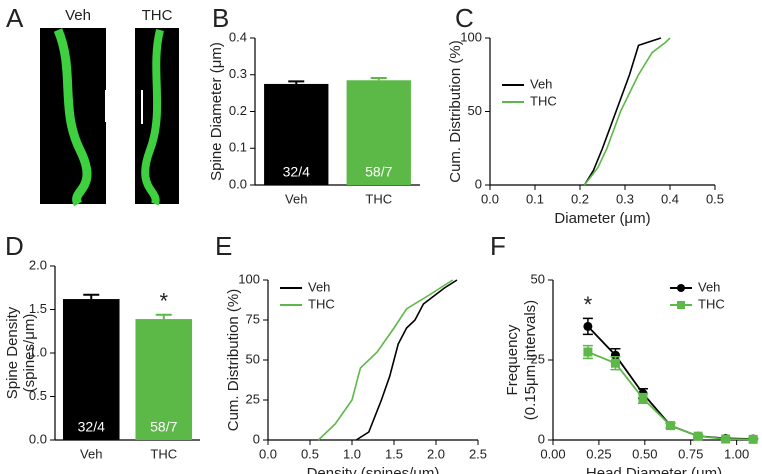 Image resolution: width=762 pixels, height=474 pixels. What do you see at coordinates (552, 453) in the screenshot?
I see `x-tick-label: 0.00` at bounding box center [552, 453].